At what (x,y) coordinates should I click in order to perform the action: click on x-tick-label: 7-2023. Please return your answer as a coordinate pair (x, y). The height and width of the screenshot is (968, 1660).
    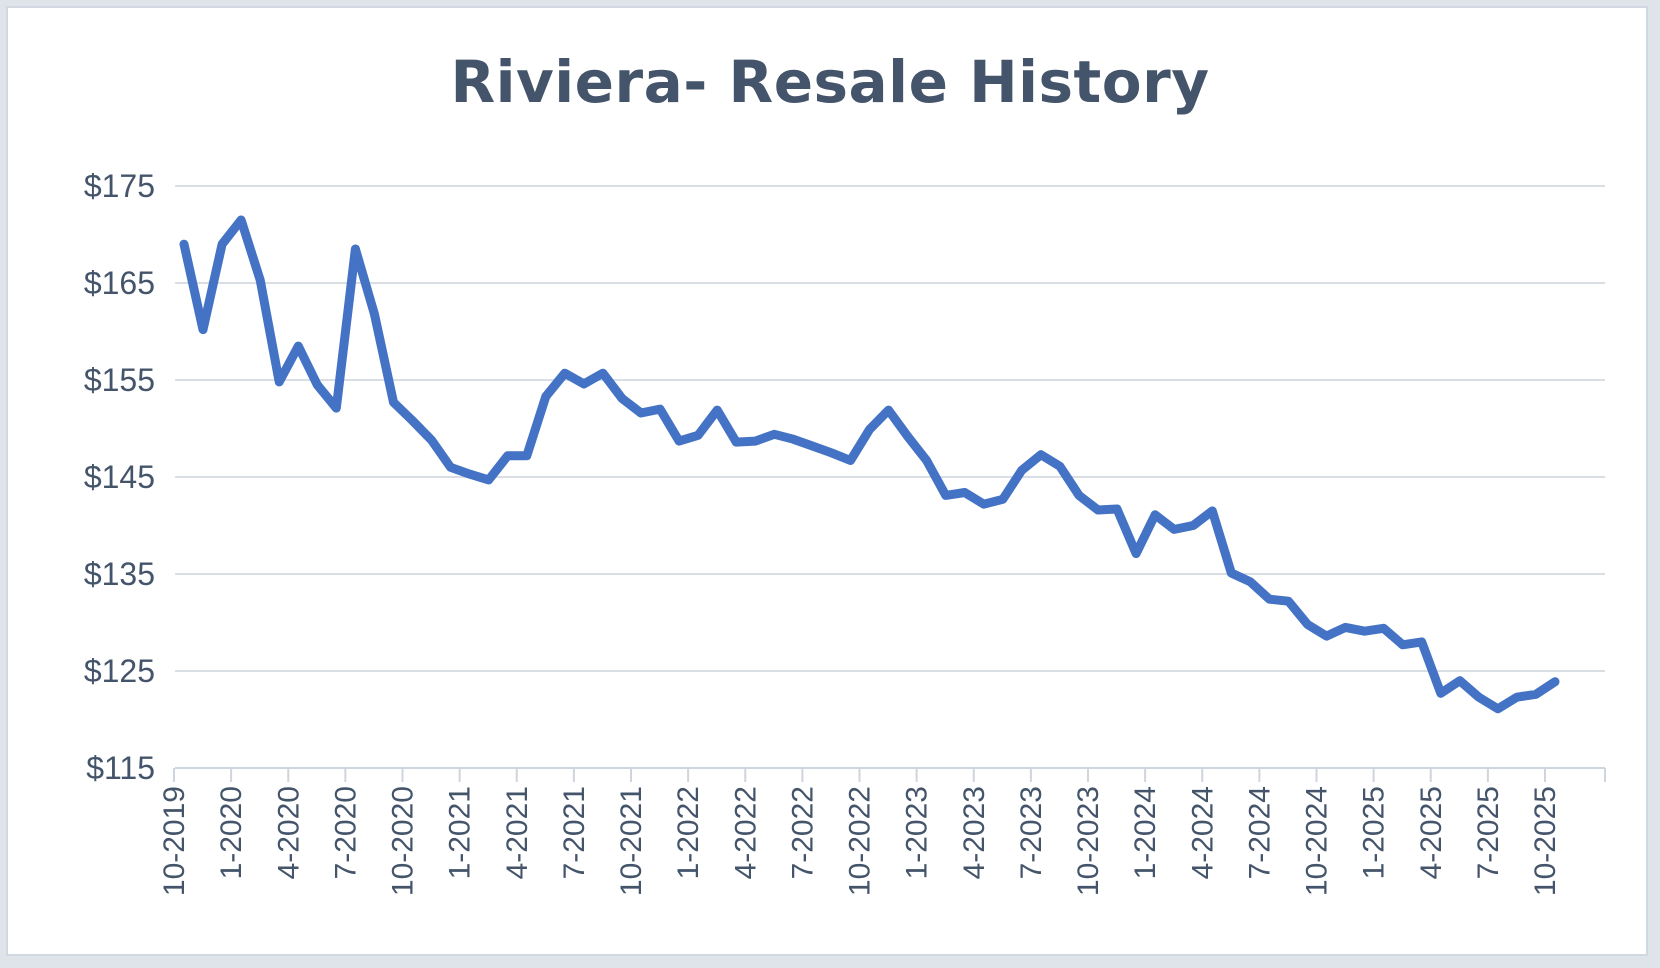
    Looking at the image, I should click on (1031, 832).